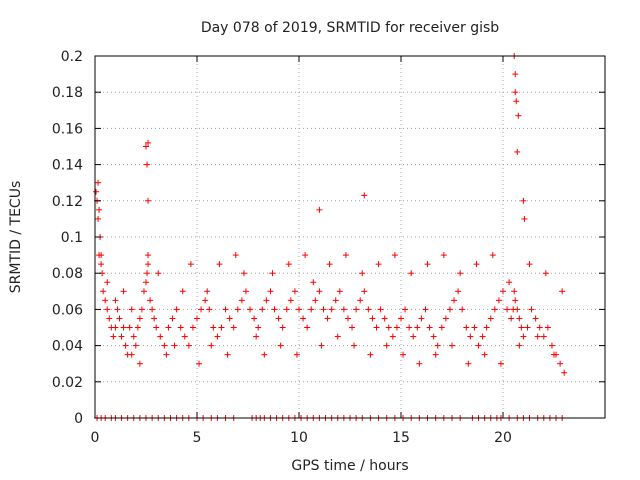  I want to click on x-tick-label: 0, so click(95, 438).